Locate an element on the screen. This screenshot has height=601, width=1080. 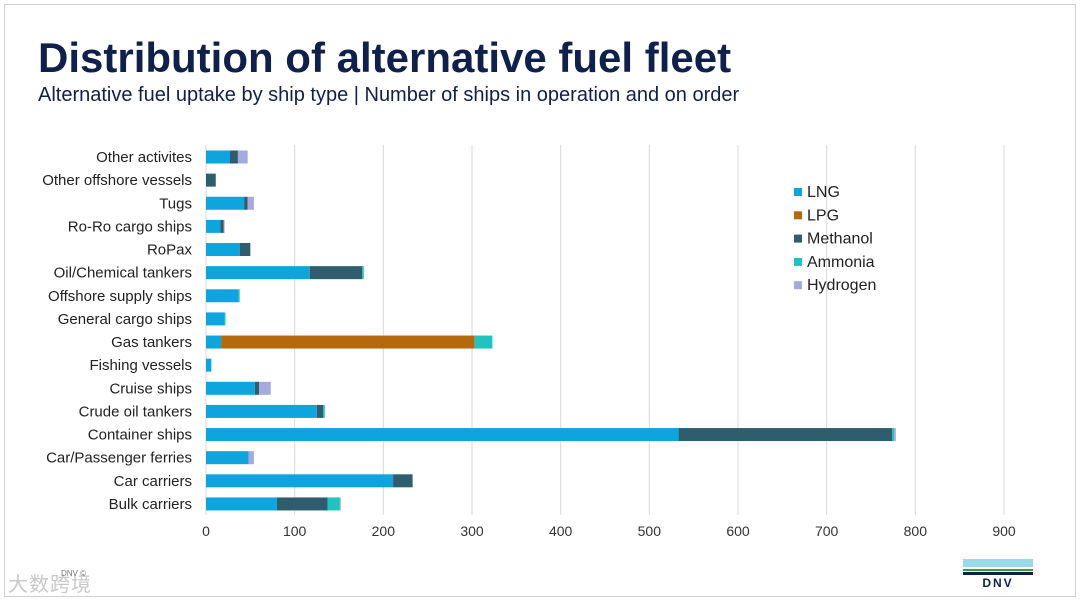
dnv-logo: DNV is located at coordinates (998, 575).